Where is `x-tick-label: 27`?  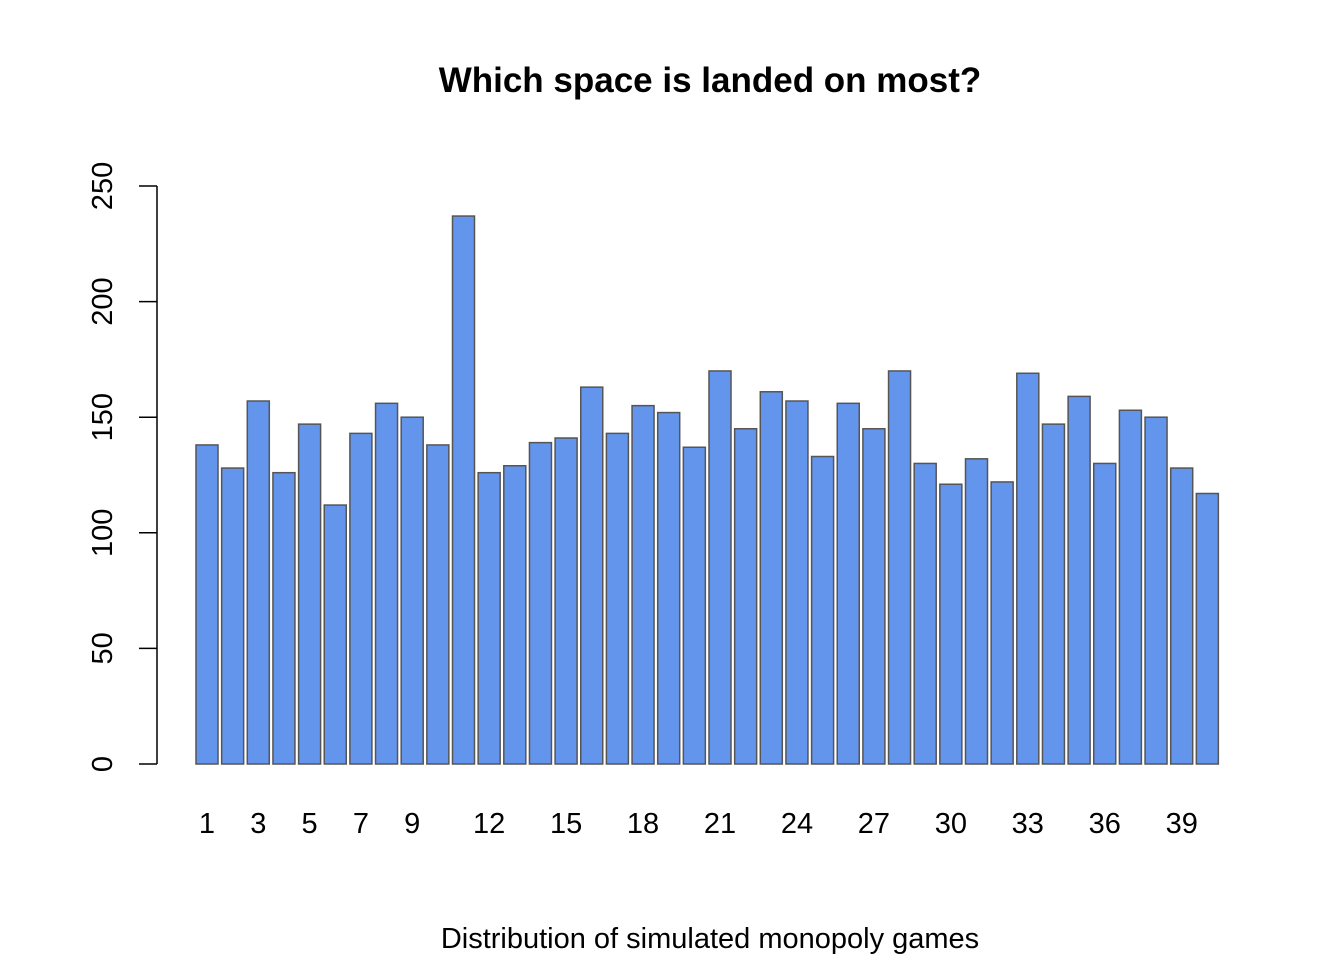 x-tick-label: 27 is located at coordinates (874, 824).